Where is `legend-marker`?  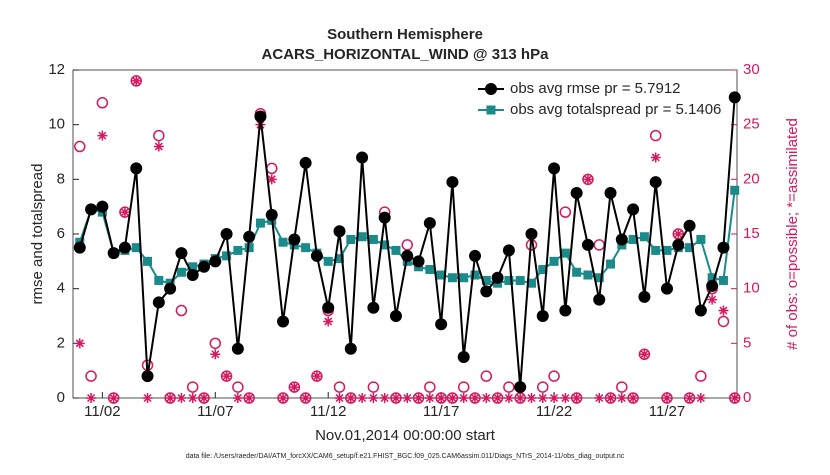 legend-marker is located at coordinates (491, 110).